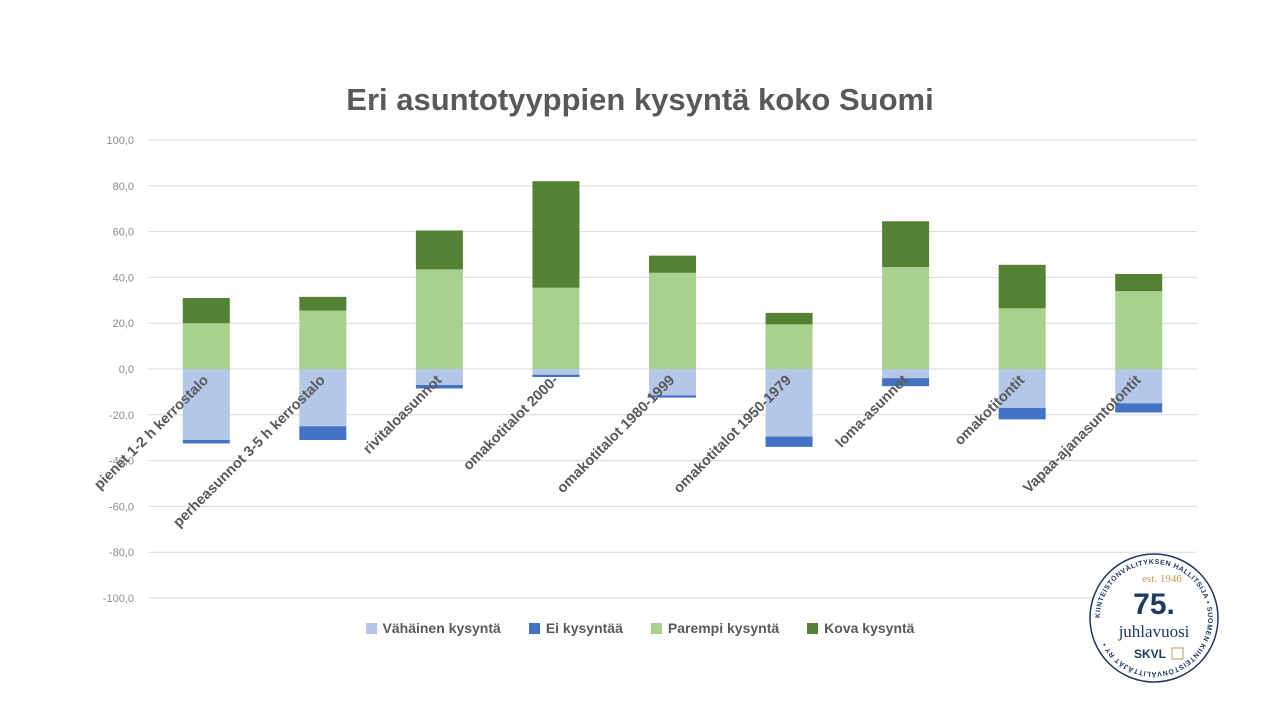  I want to click on y-tick-label: -60,0, so click(121, 507).